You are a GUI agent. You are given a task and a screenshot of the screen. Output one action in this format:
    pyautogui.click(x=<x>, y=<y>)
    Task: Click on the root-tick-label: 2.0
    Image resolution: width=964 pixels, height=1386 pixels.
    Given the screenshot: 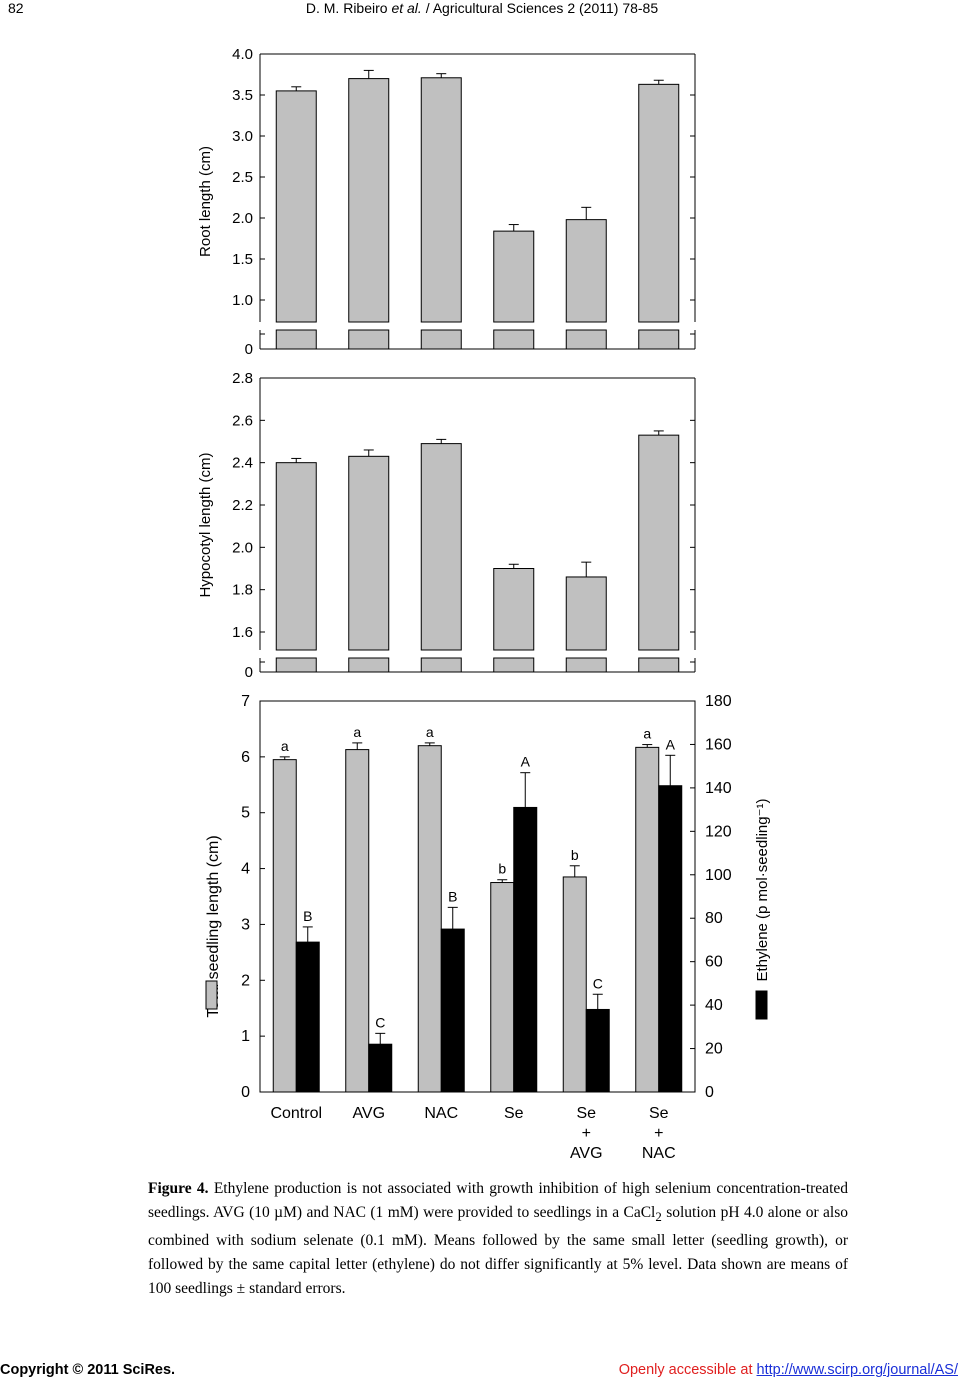 What is the action you would take?
    pyautogui.click(x=242, y=218)
    